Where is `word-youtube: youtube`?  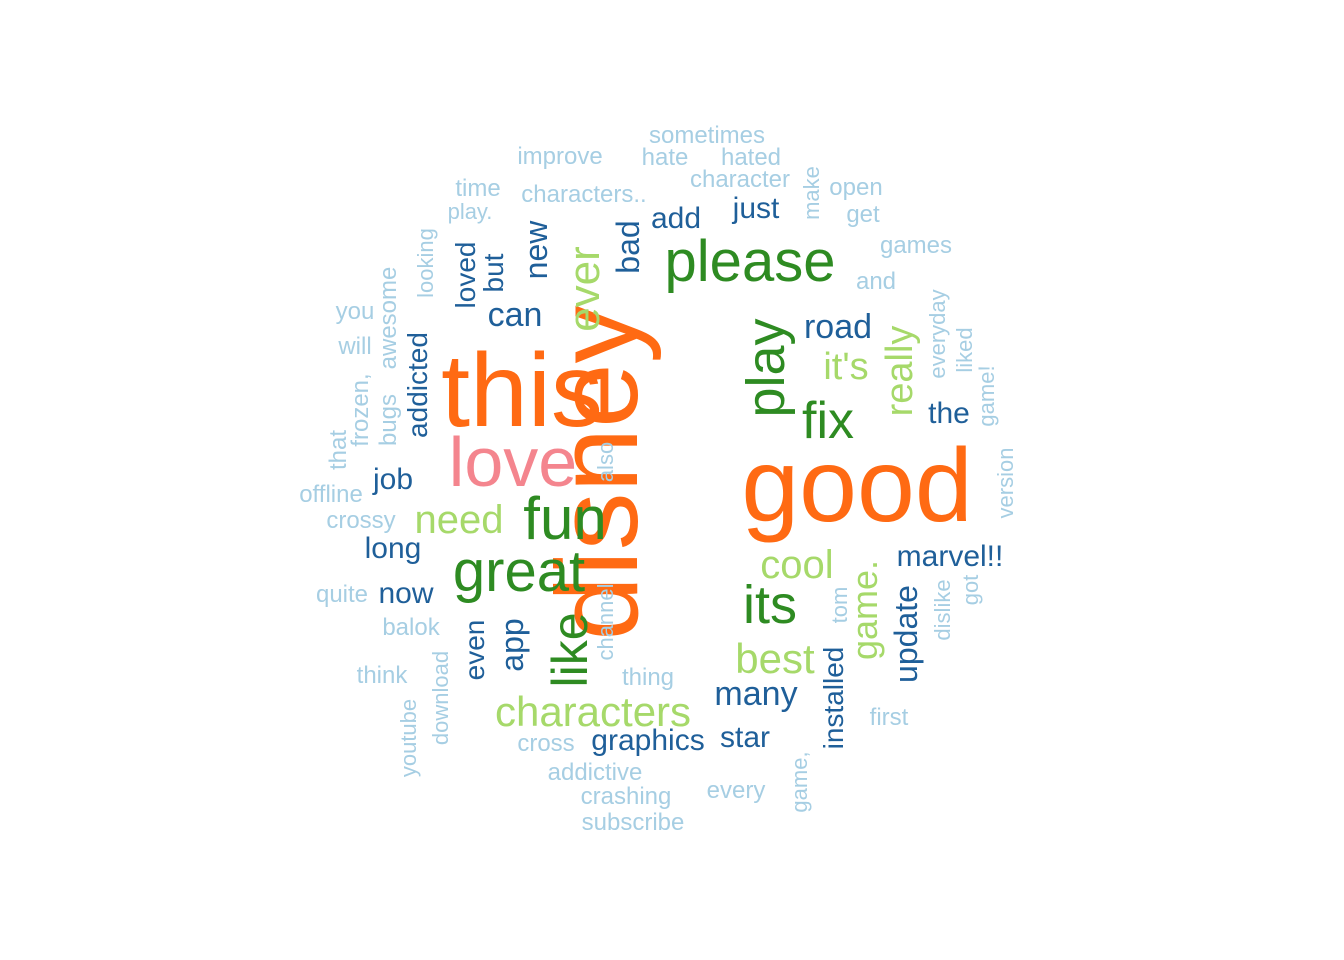 word-youtube: youtube is located at coordinates (408, 738).